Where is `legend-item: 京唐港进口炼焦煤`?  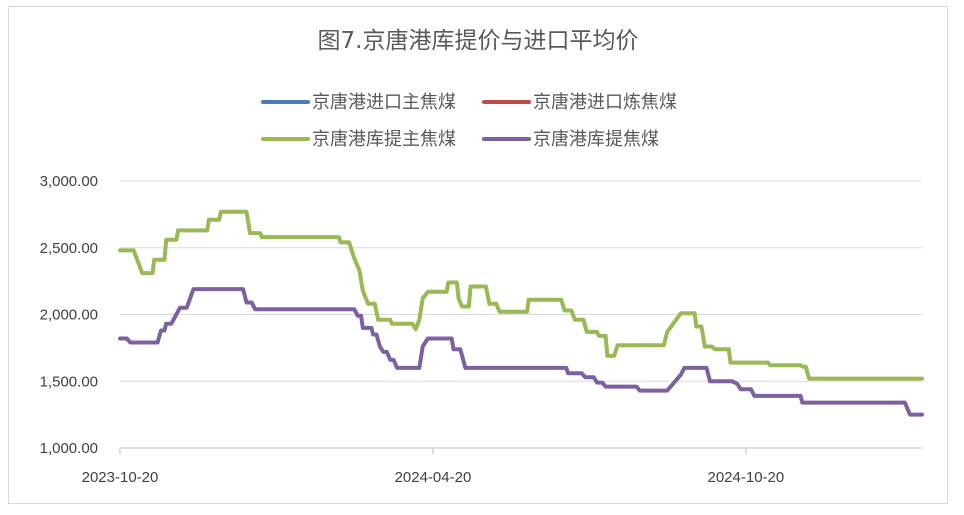
legend-item: 京唐港进口炼焦煤 is located at coordinates (579, 102).